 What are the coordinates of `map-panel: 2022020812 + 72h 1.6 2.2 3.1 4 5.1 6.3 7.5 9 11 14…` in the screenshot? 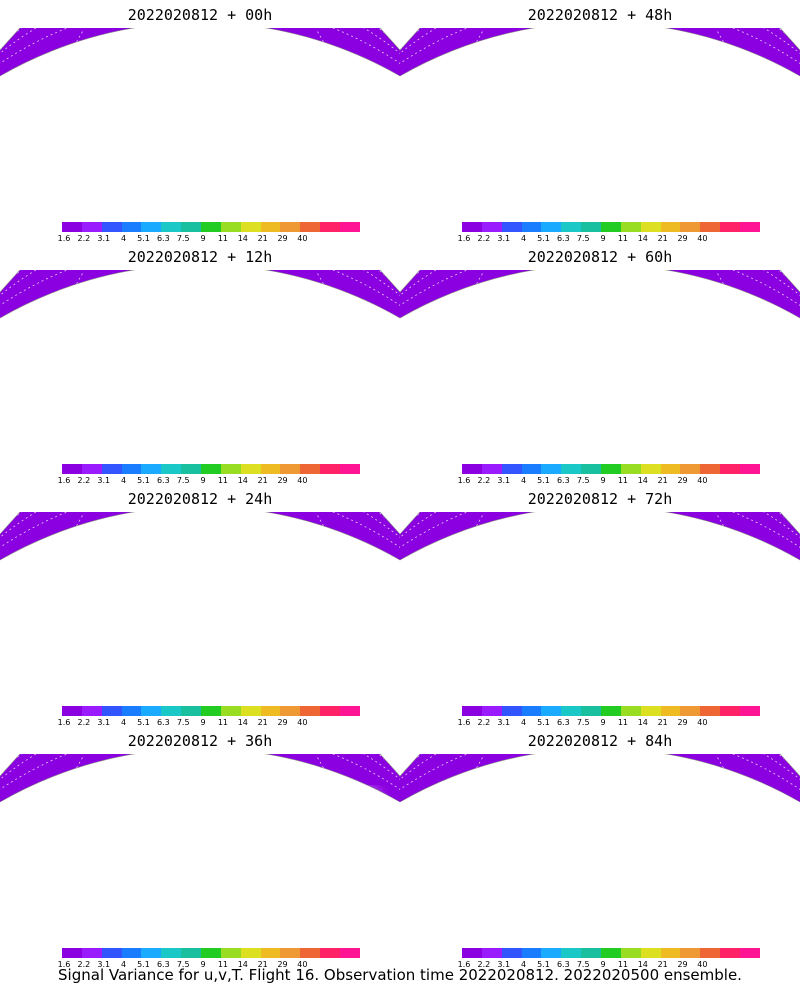 It's located at (600, 606).